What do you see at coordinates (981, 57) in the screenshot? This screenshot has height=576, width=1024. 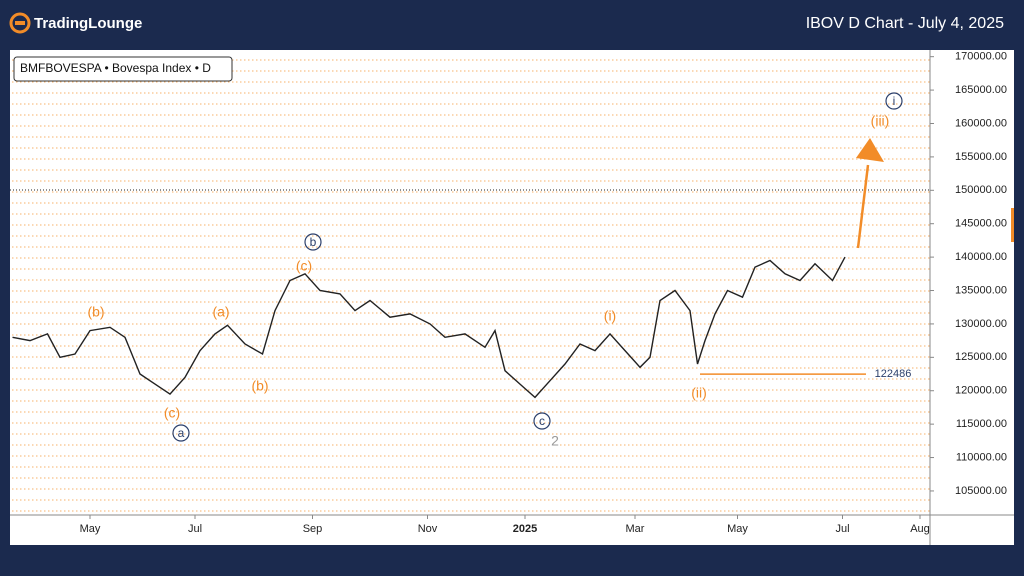 I see `y-tick-label: 170000.00` at bounding box center [981, 57].